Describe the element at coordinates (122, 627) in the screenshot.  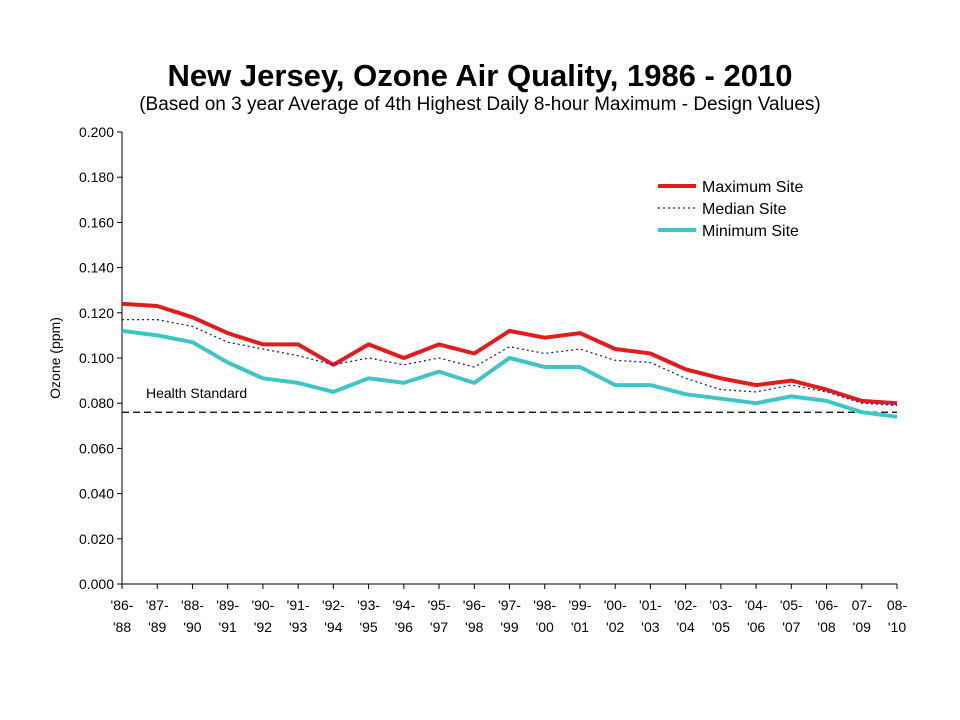
I see `x-tick-label: '88` at that location.